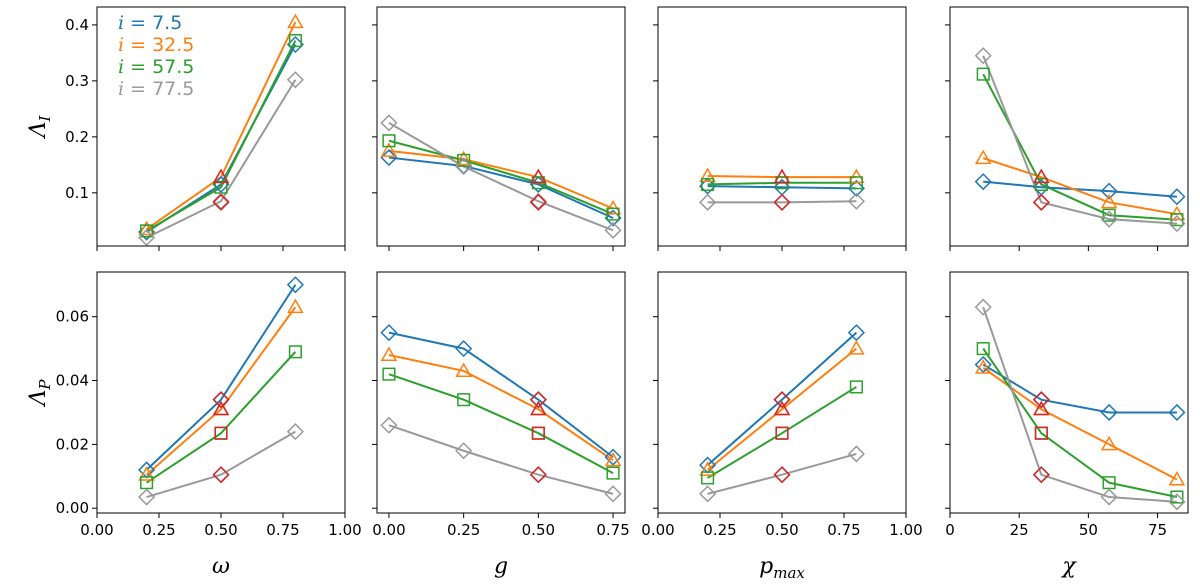 The image size is (1200, 585). Describe the element at coordinates (950, 530) in the screenshot. I see `x-tick-label: 0` at that location.